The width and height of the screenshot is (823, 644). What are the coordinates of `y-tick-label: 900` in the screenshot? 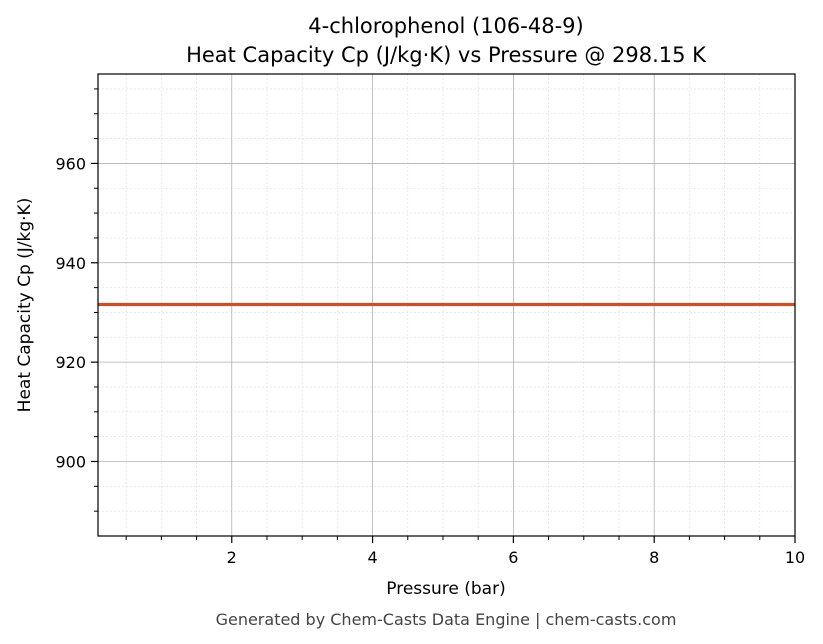 It's located at (70, 461).